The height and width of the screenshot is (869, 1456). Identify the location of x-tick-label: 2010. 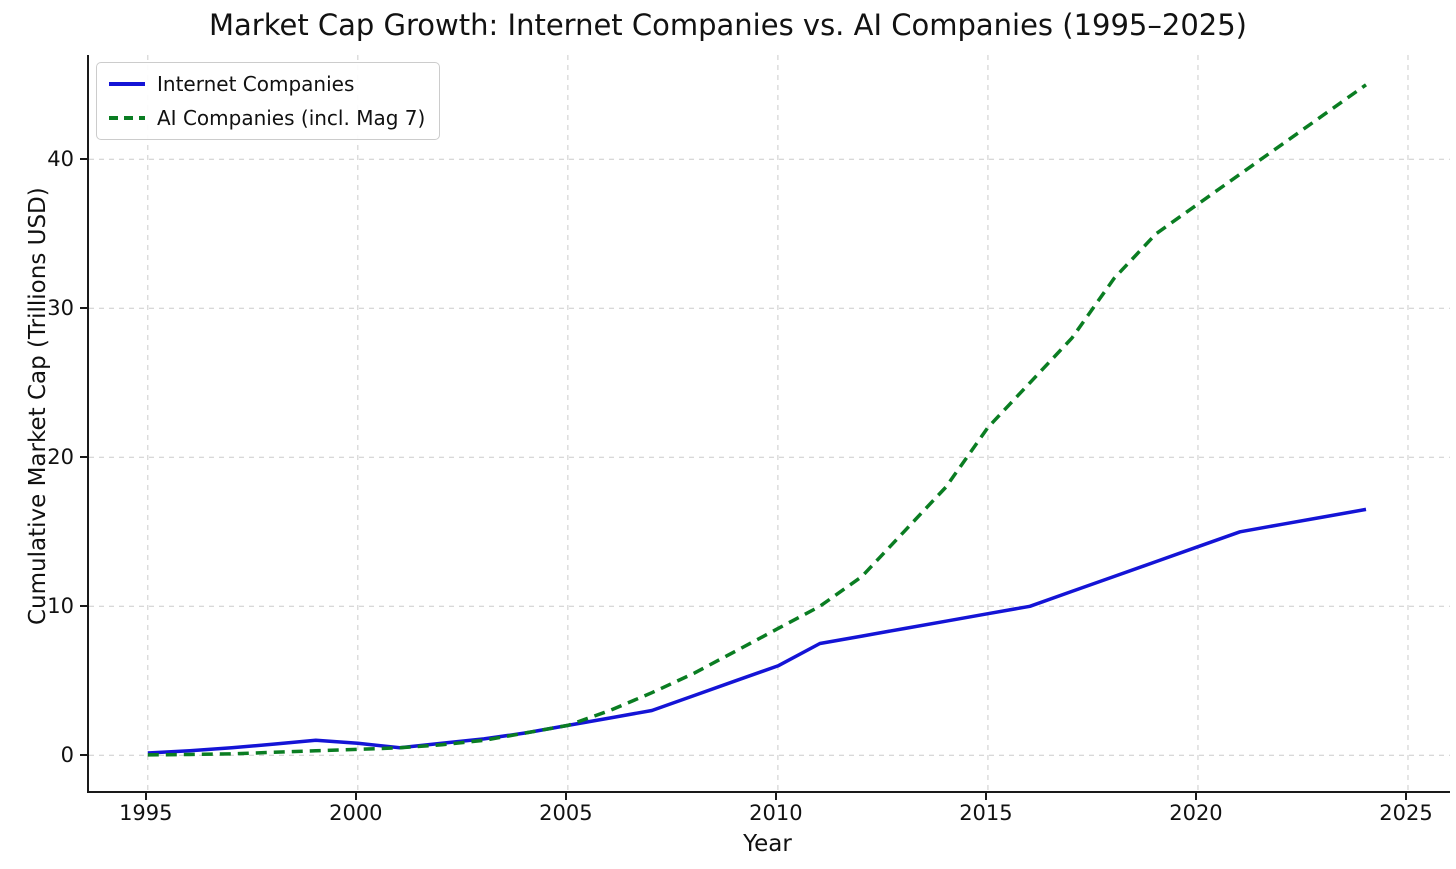
(776, 813).